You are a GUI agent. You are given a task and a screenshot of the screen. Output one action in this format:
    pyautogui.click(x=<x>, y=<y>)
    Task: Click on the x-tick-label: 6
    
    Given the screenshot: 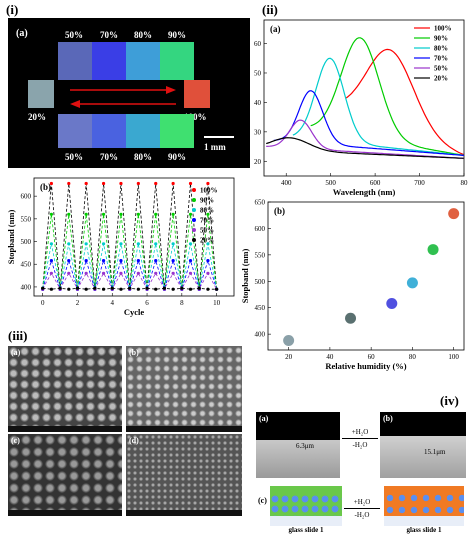 What is the action you would take?
    pyautogui.click(x=147, y=303)
    